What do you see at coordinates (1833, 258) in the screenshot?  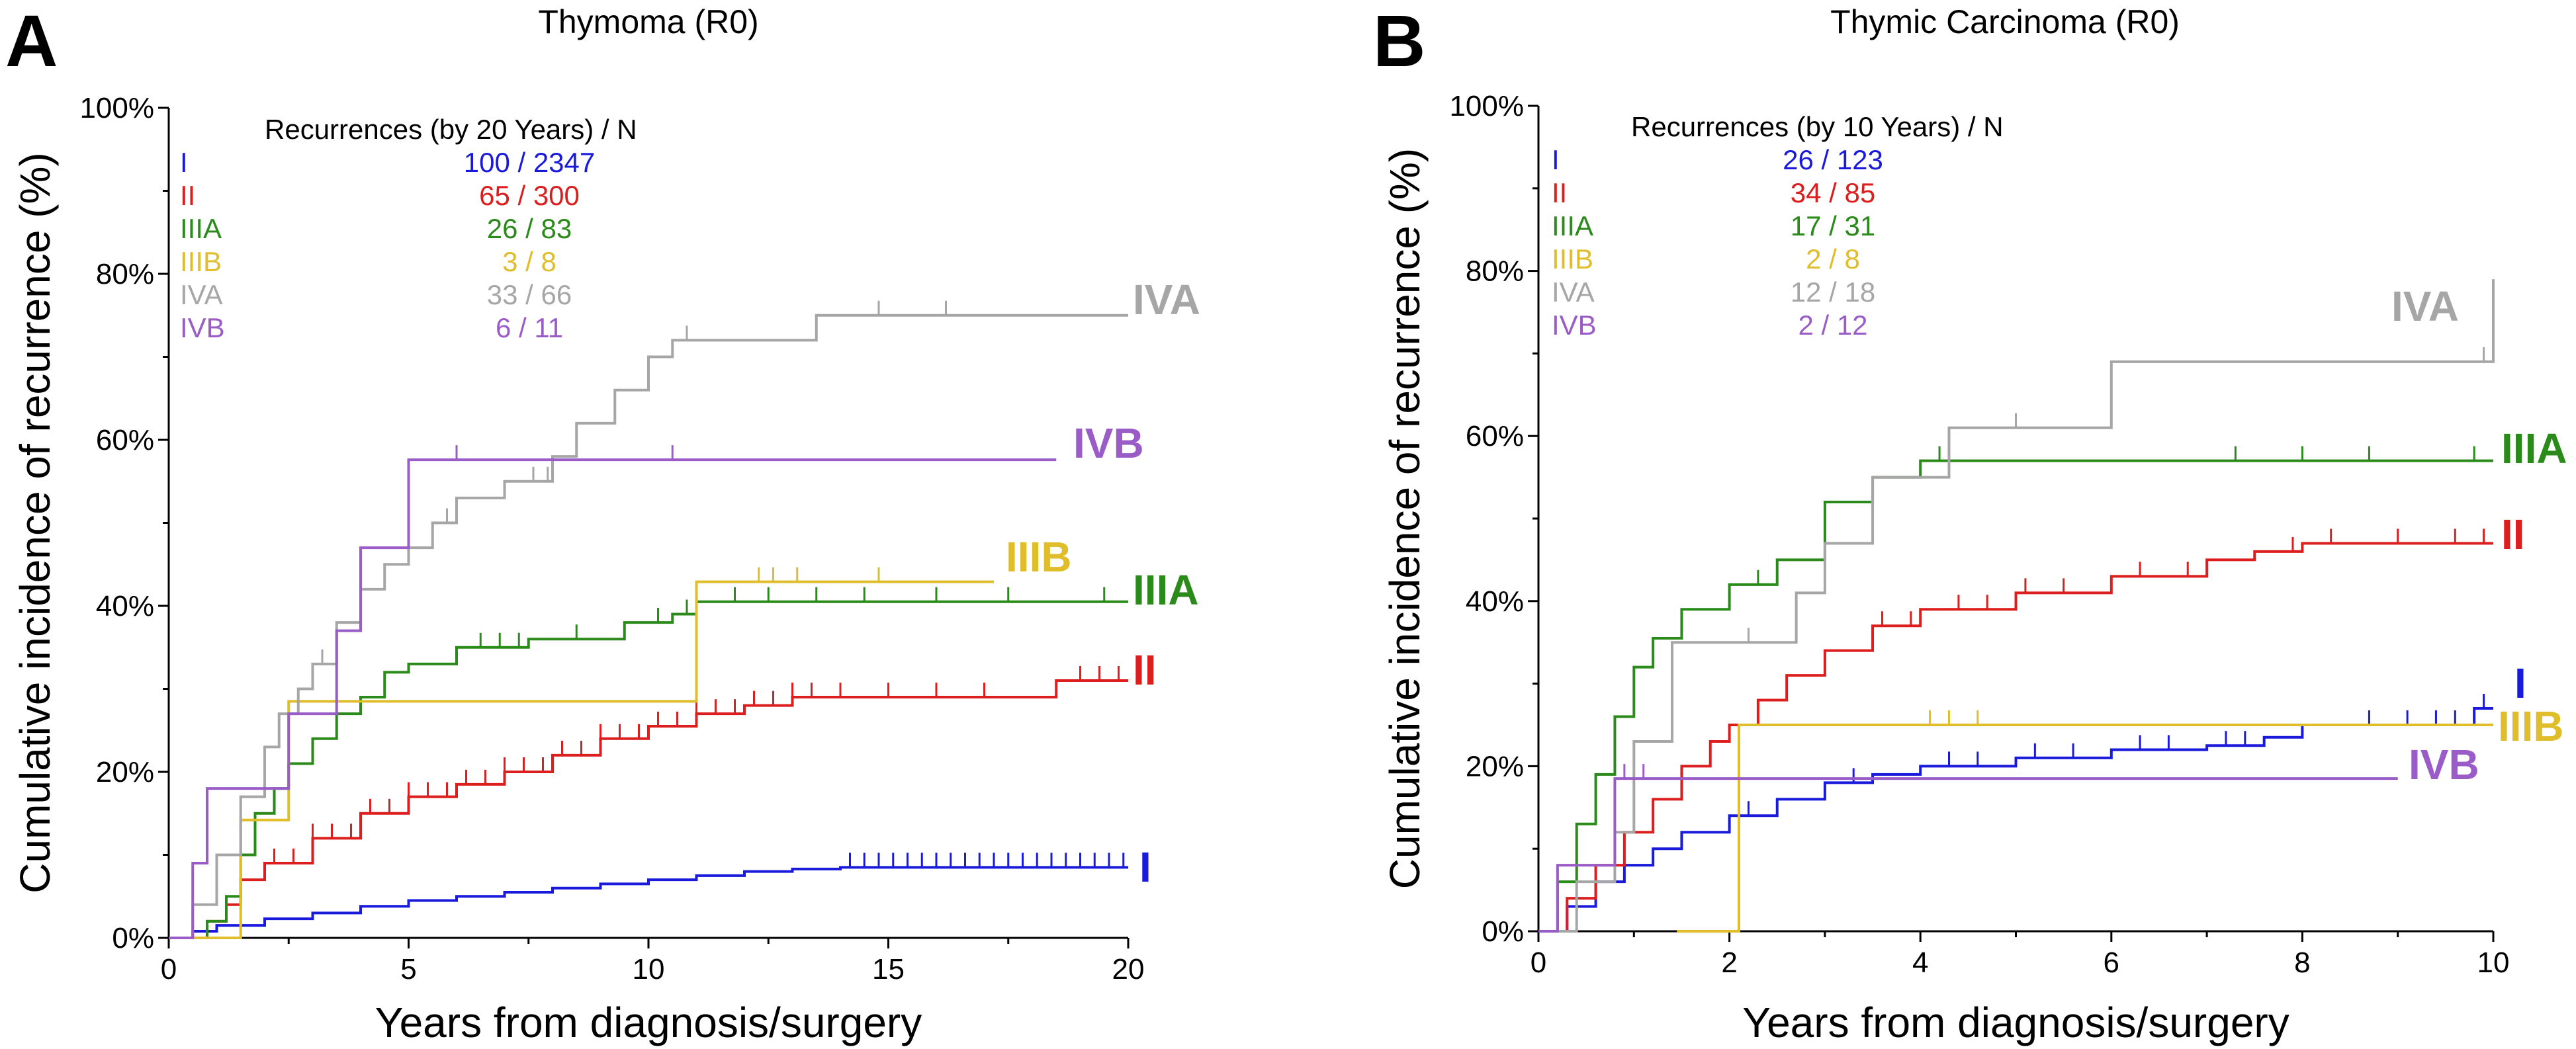 I see `legend-ratio: 2 / 8` at bounding box center [1833, 258].